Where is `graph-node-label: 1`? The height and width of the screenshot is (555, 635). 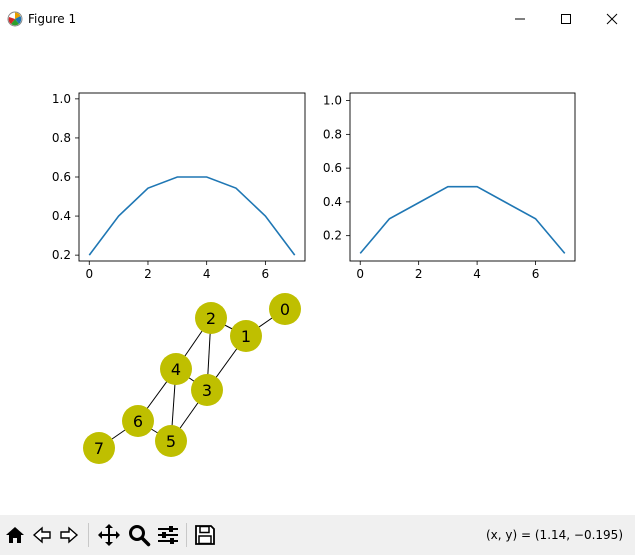 graph-node-label: 1 is located at coordinates (246, 336).